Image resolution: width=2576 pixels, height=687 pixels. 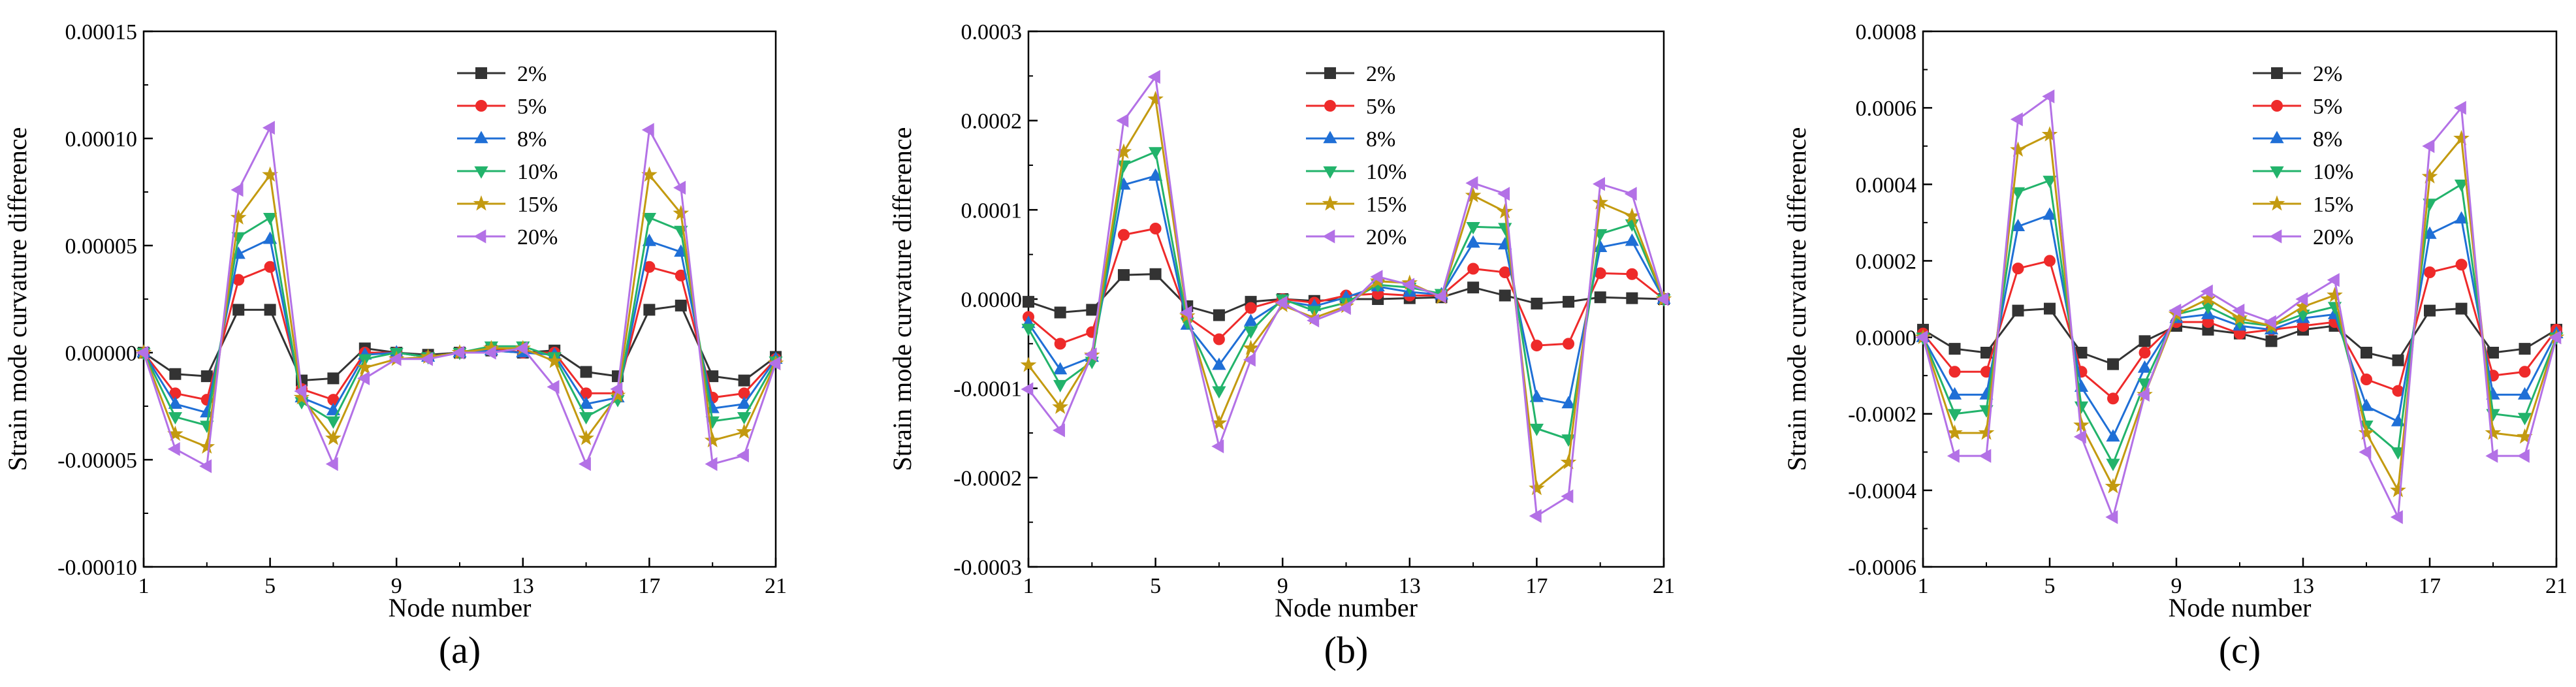 What do you see at coordinates (2303, 586) in the screenshot?
I see `x-tick-label: 13` at bounding box center [2303, 586].